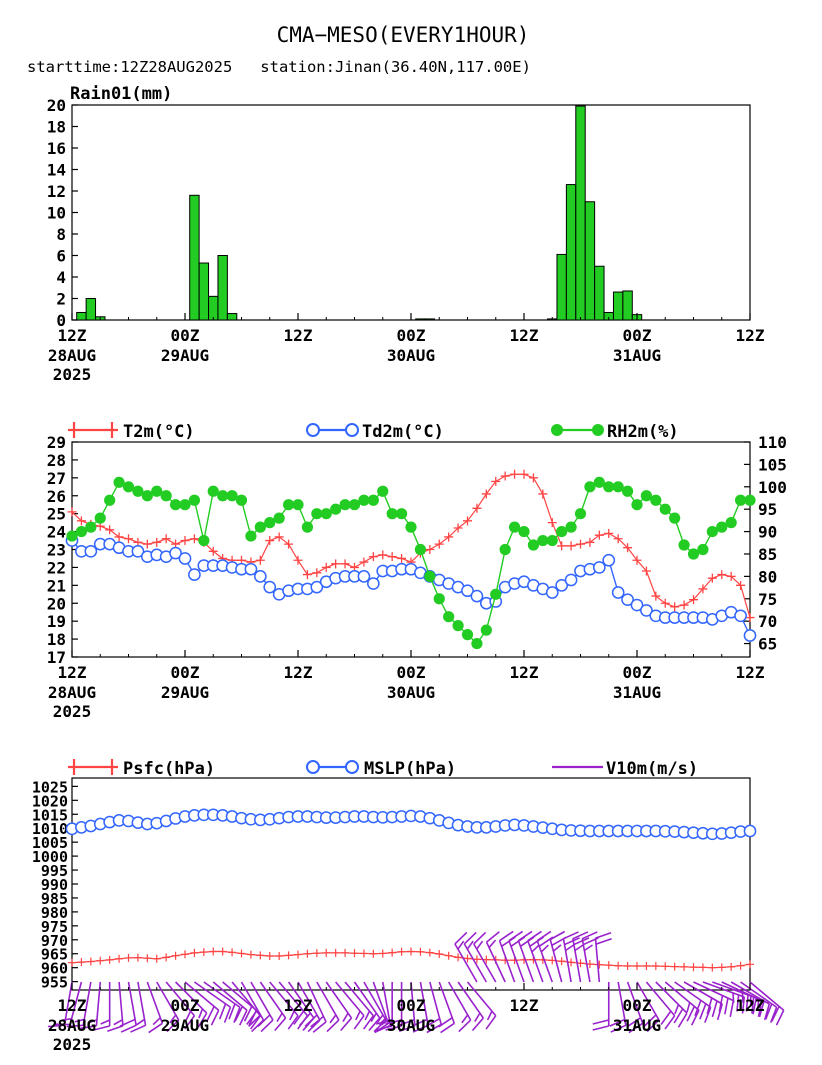 The width and height of the screenshot is (822, 1065). Describe the element at coordinates (56, 532) in the screenshot. I see `thermo-y-tick-label-left: 24` at that location.